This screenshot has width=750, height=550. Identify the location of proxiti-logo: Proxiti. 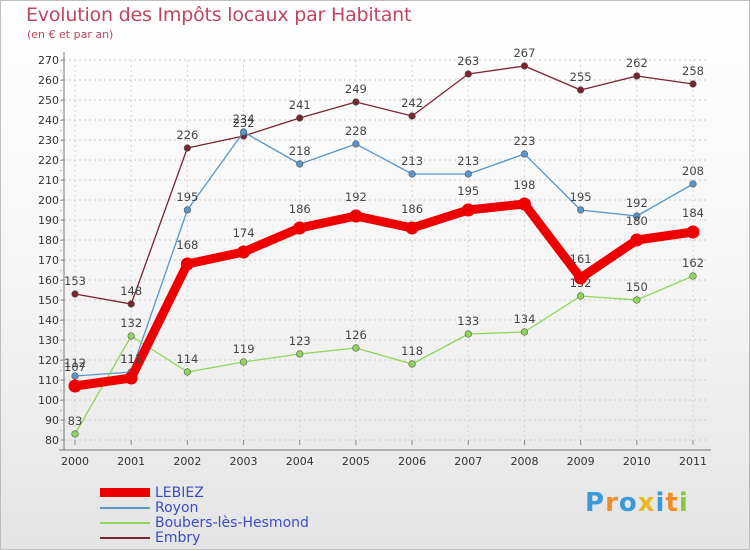
(637, 503).